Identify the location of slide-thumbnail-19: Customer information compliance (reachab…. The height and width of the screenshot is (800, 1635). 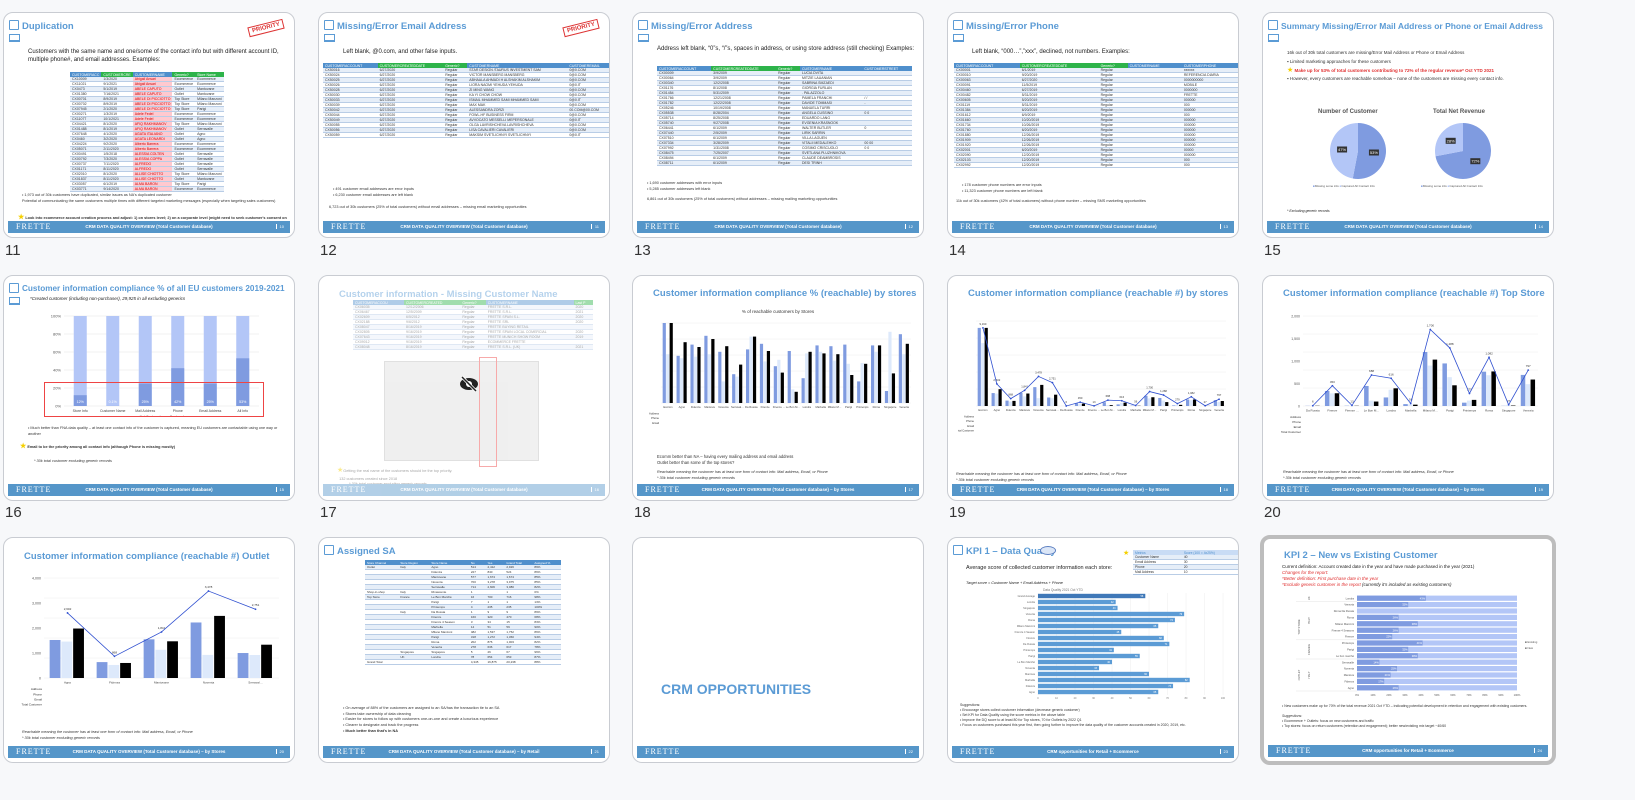
(1093, 388).